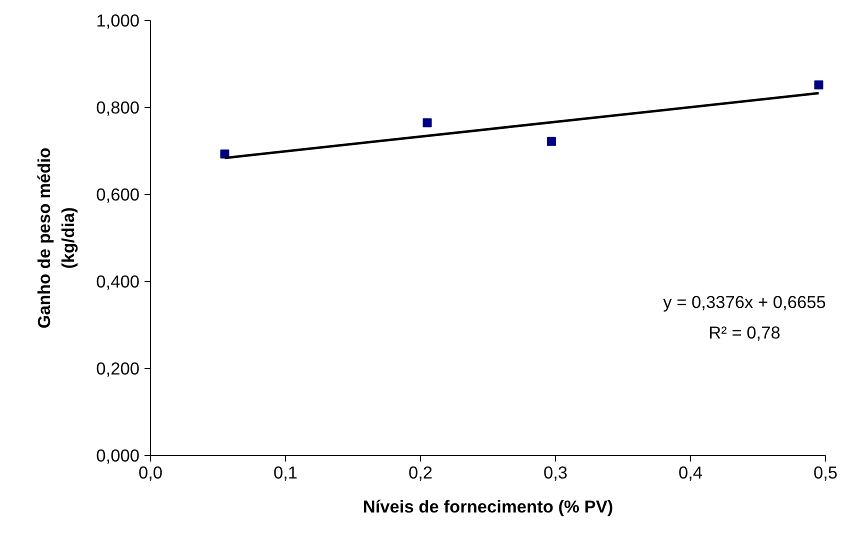 The image size is (865, 535). What do you see at coordinates (118, 108) in the screenshot?
I see `y-tick-label: 0,800` at bounding box center [118, 108].